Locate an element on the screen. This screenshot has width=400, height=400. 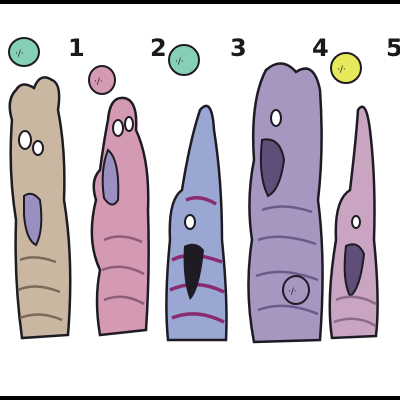
figure-1-eye-left is located at coordinates (25, 140).